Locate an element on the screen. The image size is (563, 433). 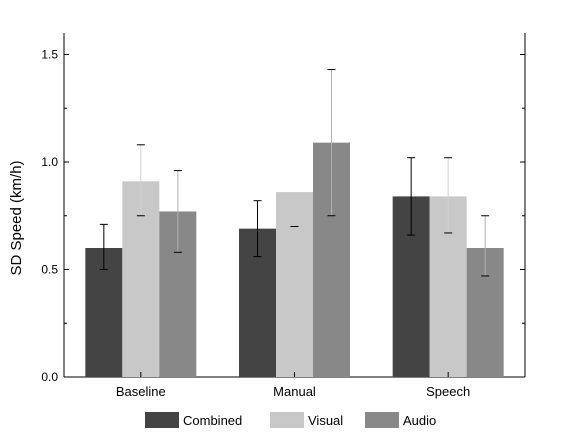
y-tick-label: 1.5 is located at coordinates (49, 55).